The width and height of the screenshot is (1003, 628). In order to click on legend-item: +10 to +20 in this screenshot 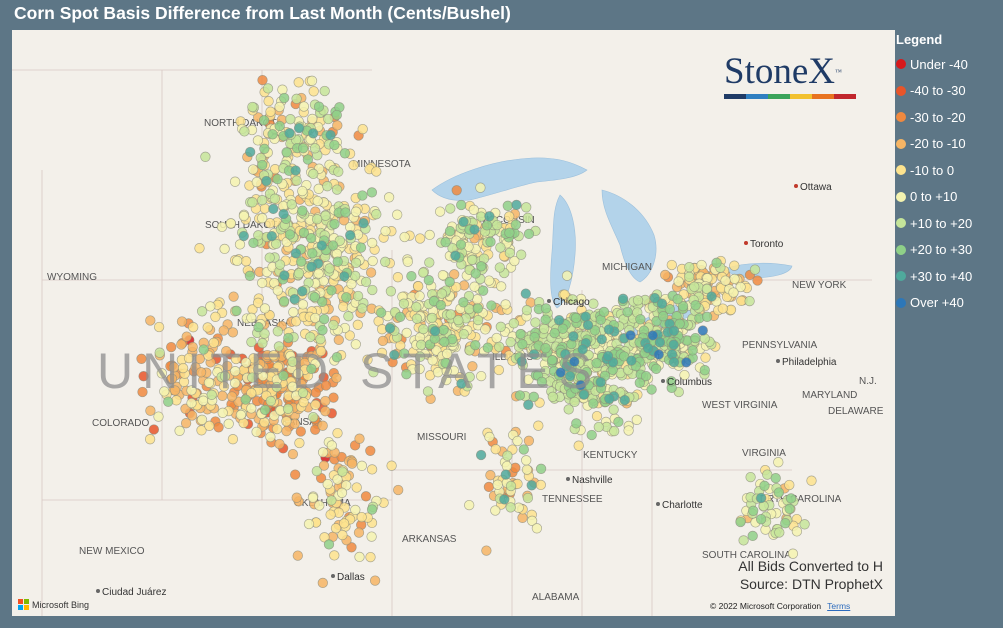, I will do `click(948, 223)`.